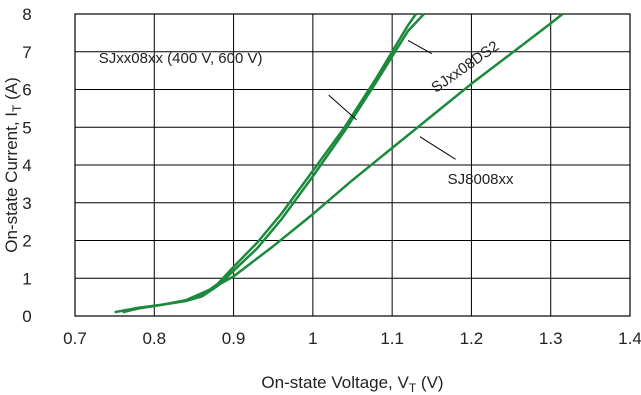 This screenshot has width=641, height=395. Describe the element at coordinates (312, 338) in the screenshot. I see `x-tick-label: 1` at that location.